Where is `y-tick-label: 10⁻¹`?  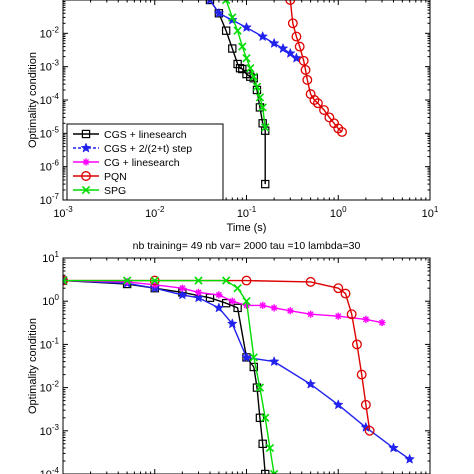 y-tick-label: 10⁻¹ is located at coordinates (50, 343).